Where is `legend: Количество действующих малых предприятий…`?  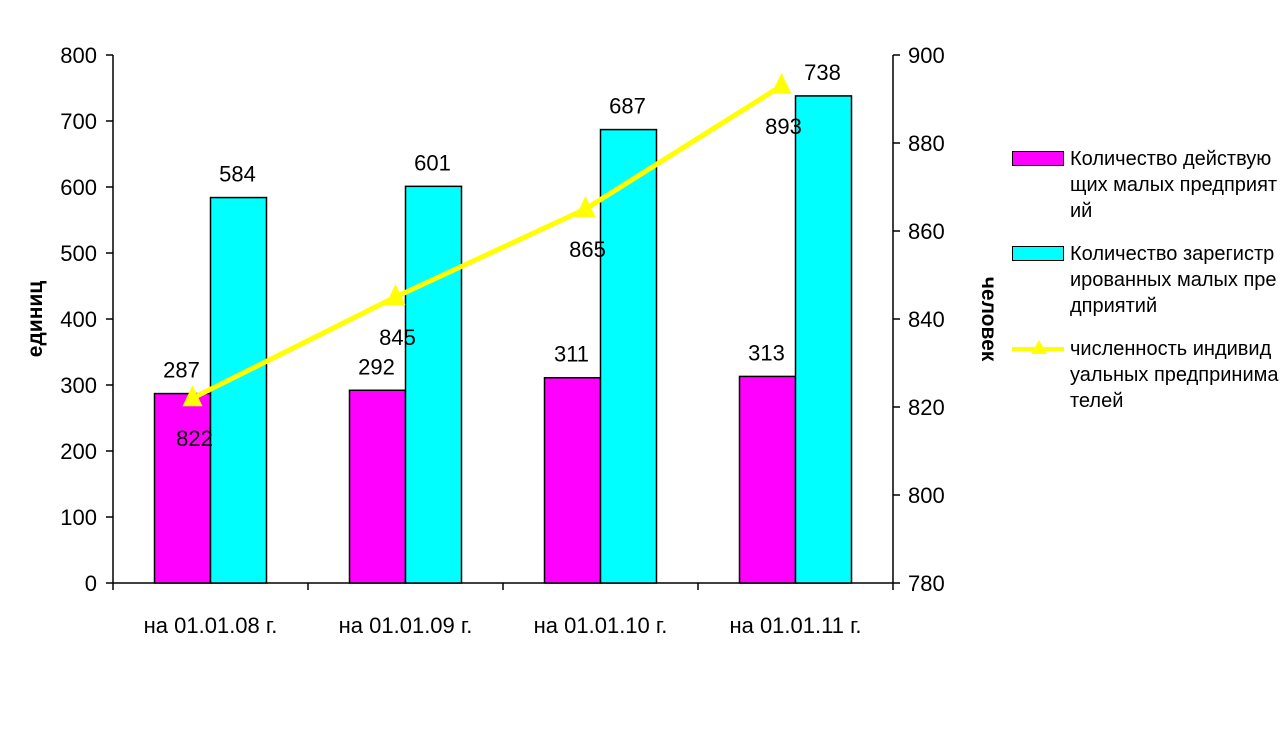
legend: Количество действующих малых предприятий… is located at coordinates (1147, 288).